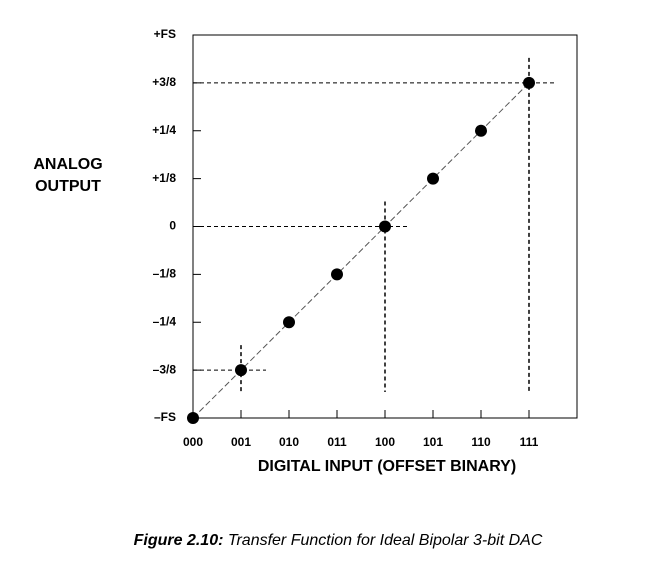 The height and width of the screenshot is (562, 661). Describe the element at coordinates (68, 186) in the screenshot. I see `y-axis-label: OUTPUT` at that location.